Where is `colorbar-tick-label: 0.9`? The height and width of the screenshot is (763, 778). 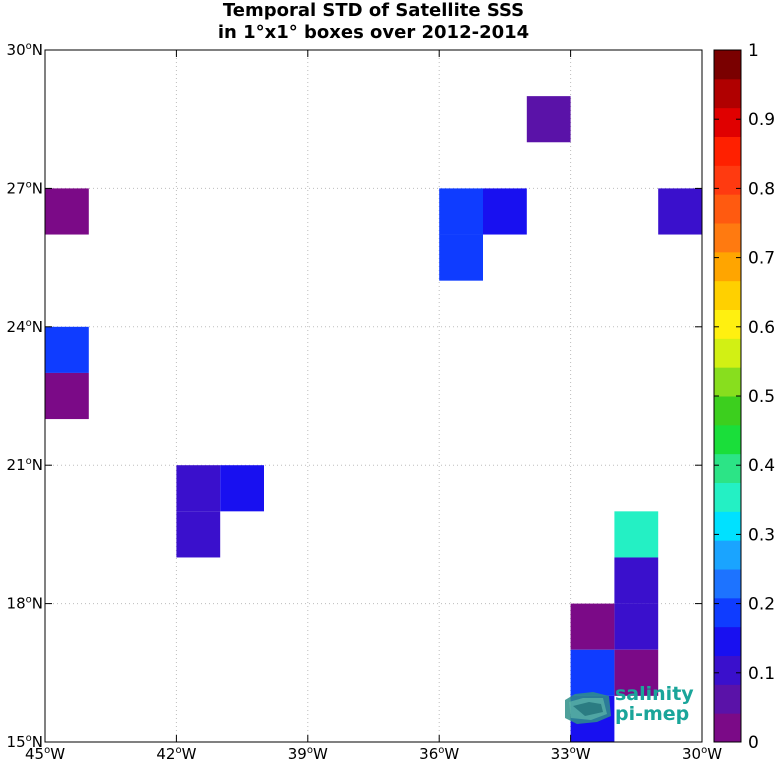 colorbar-tick-label: 0.9 is located at coordinates (761, 120).